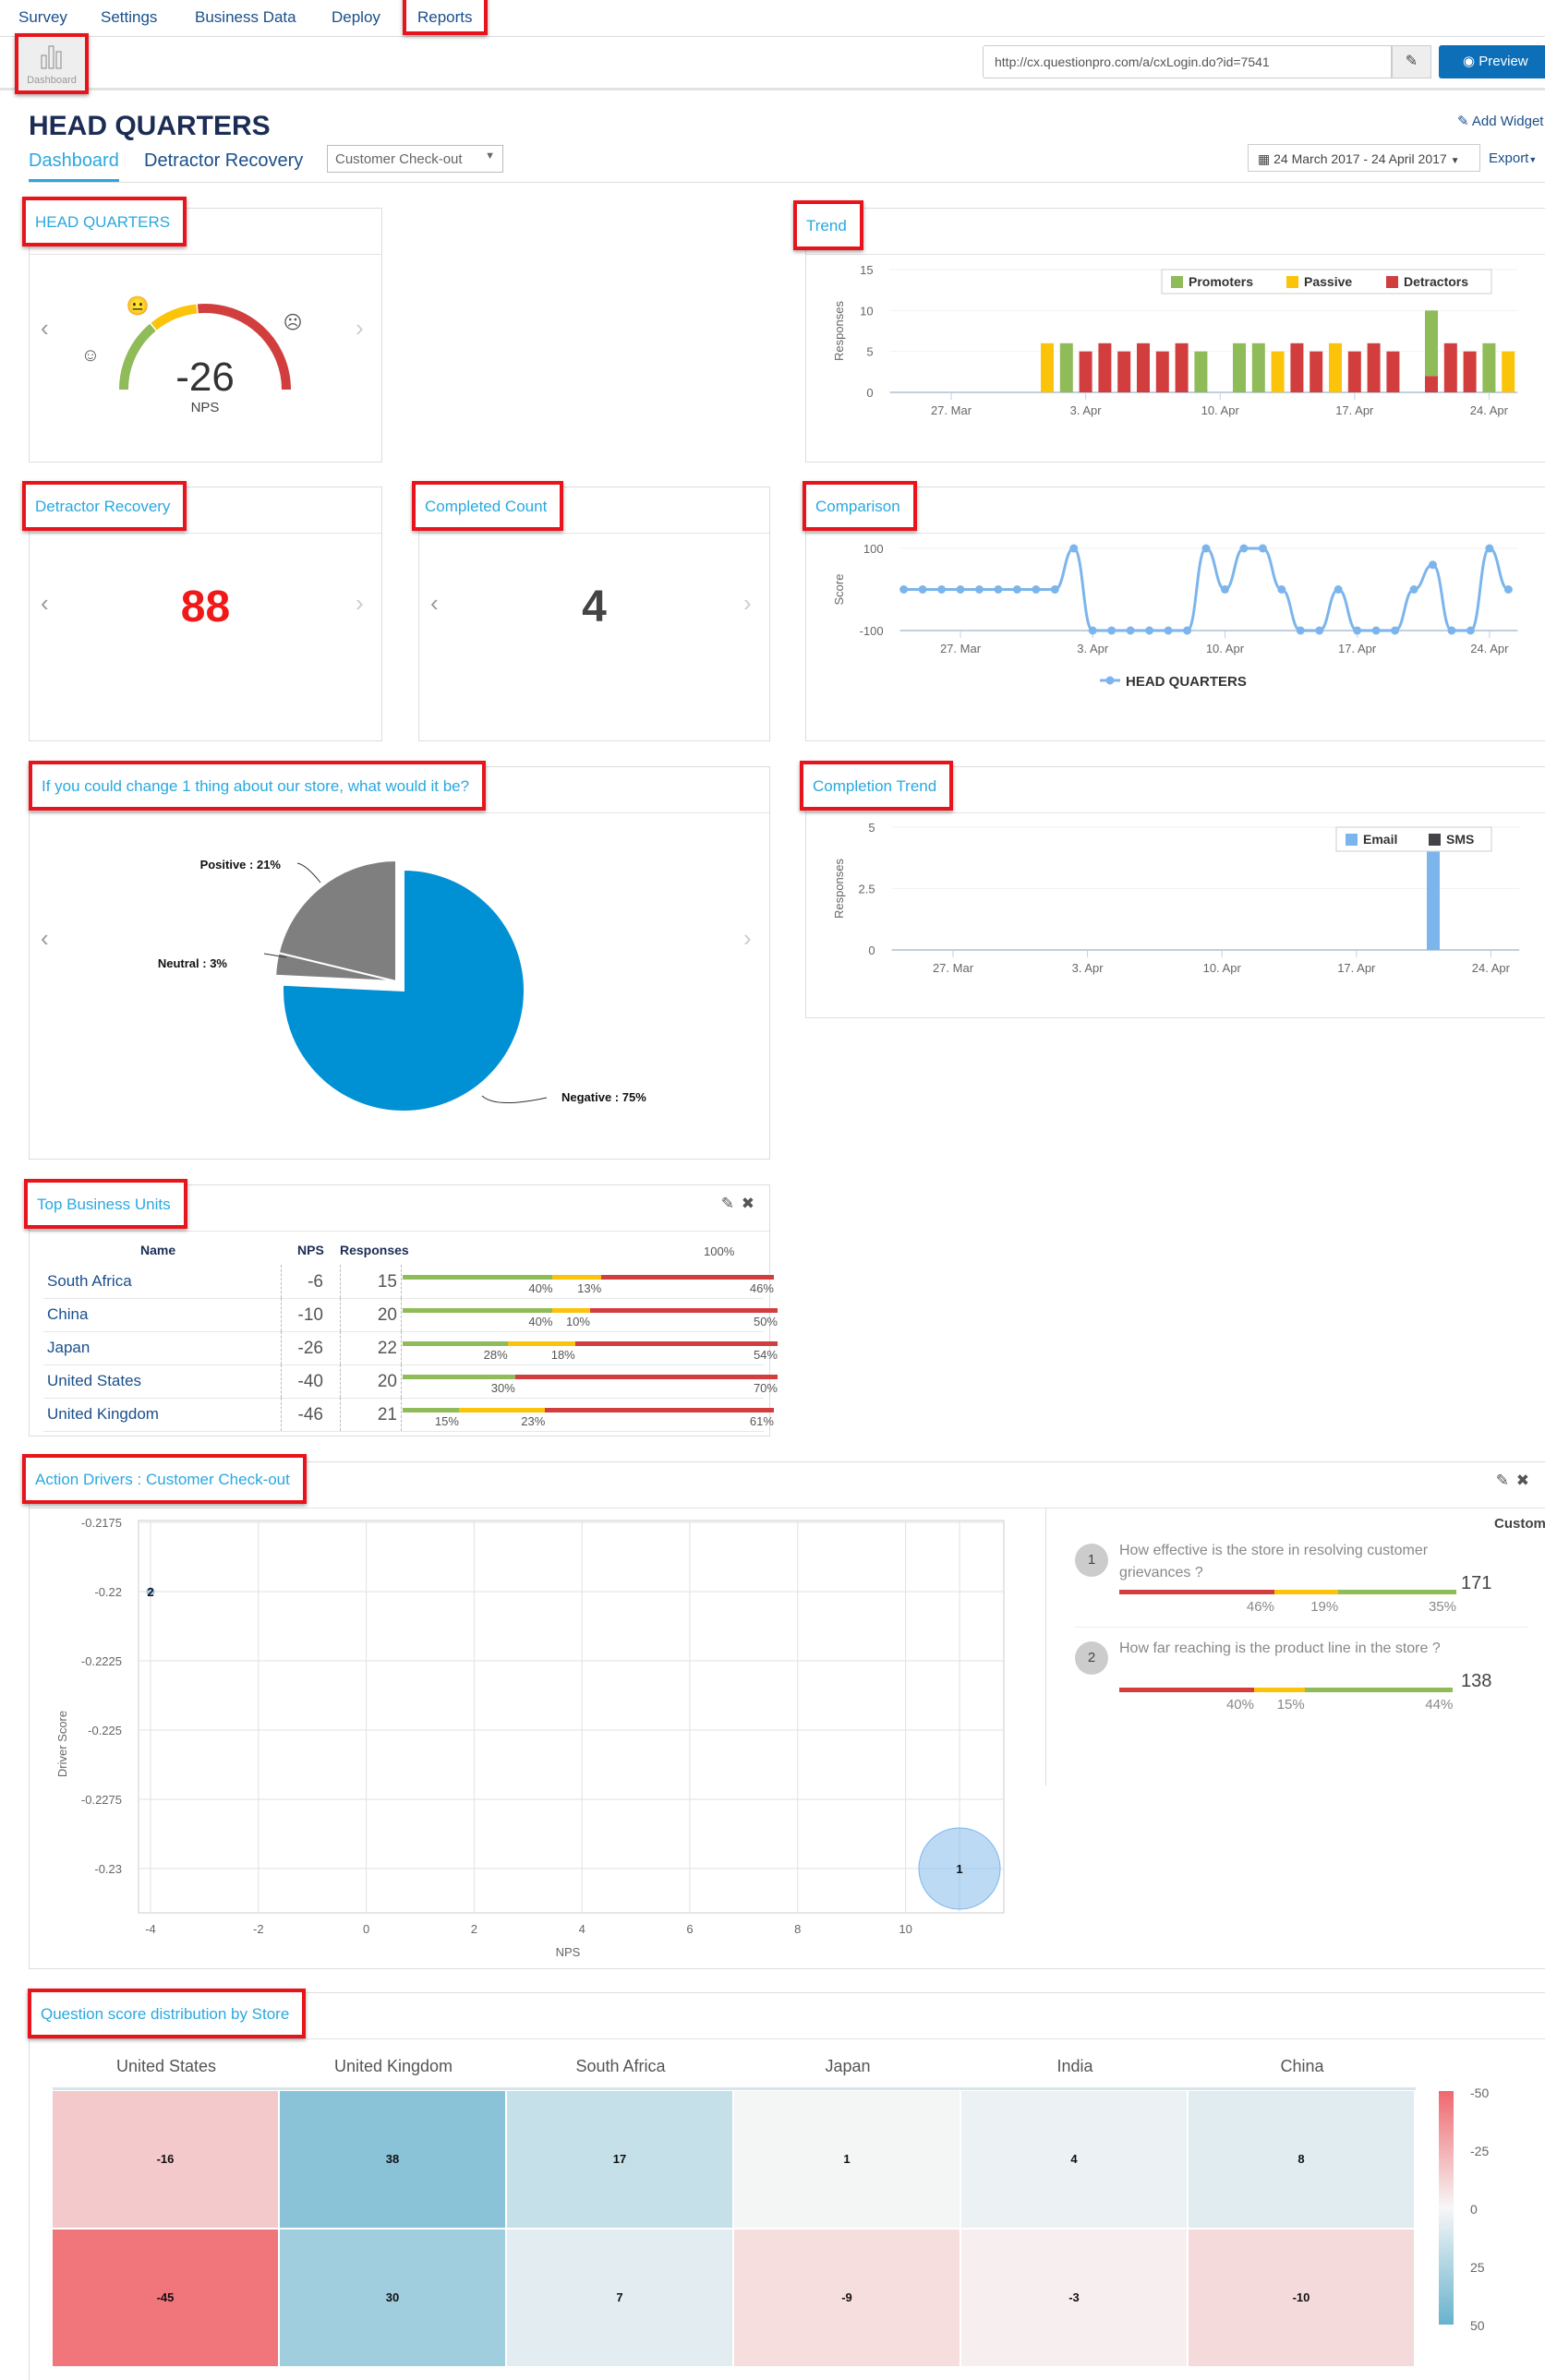  I want to click on trend-bar-promoters, so click(1066, 367).